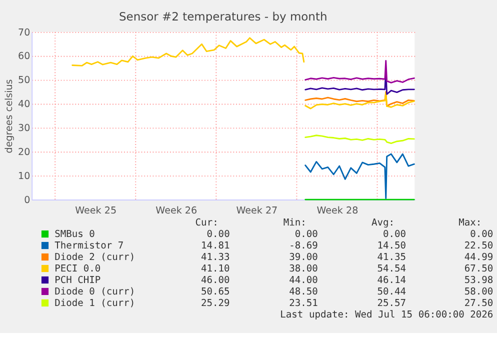 Image resolution: width=497 pixels, height=347 pixels. What do you see at coordinates (479, 280) in the screenshot?
I see `text: 53.98` at bounding box center [479, 280].